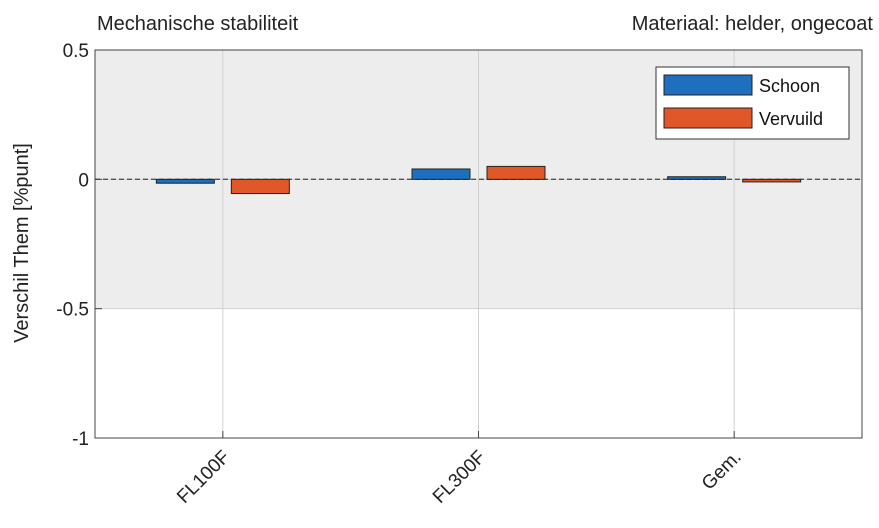  What do you see at coordinates (772, 180) in the screenshot?
I see `bar-vervuild-gem` at bounding box center [772, 180].